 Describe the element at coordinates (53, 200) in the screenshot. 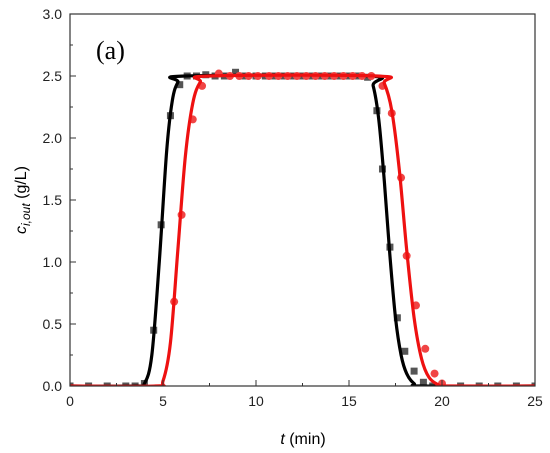

I see `y-tick-label: 1.5` at that location.